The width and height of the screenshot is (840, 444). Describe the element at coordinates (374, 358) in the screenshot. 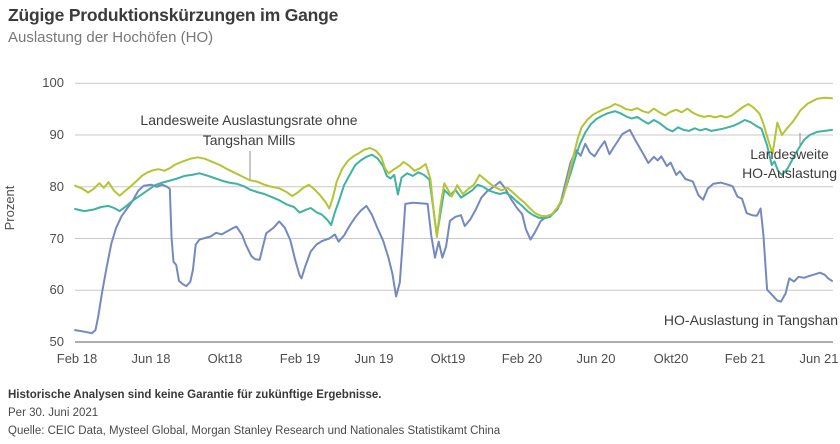

I see `x-tick-label: Jun 19` at that location.